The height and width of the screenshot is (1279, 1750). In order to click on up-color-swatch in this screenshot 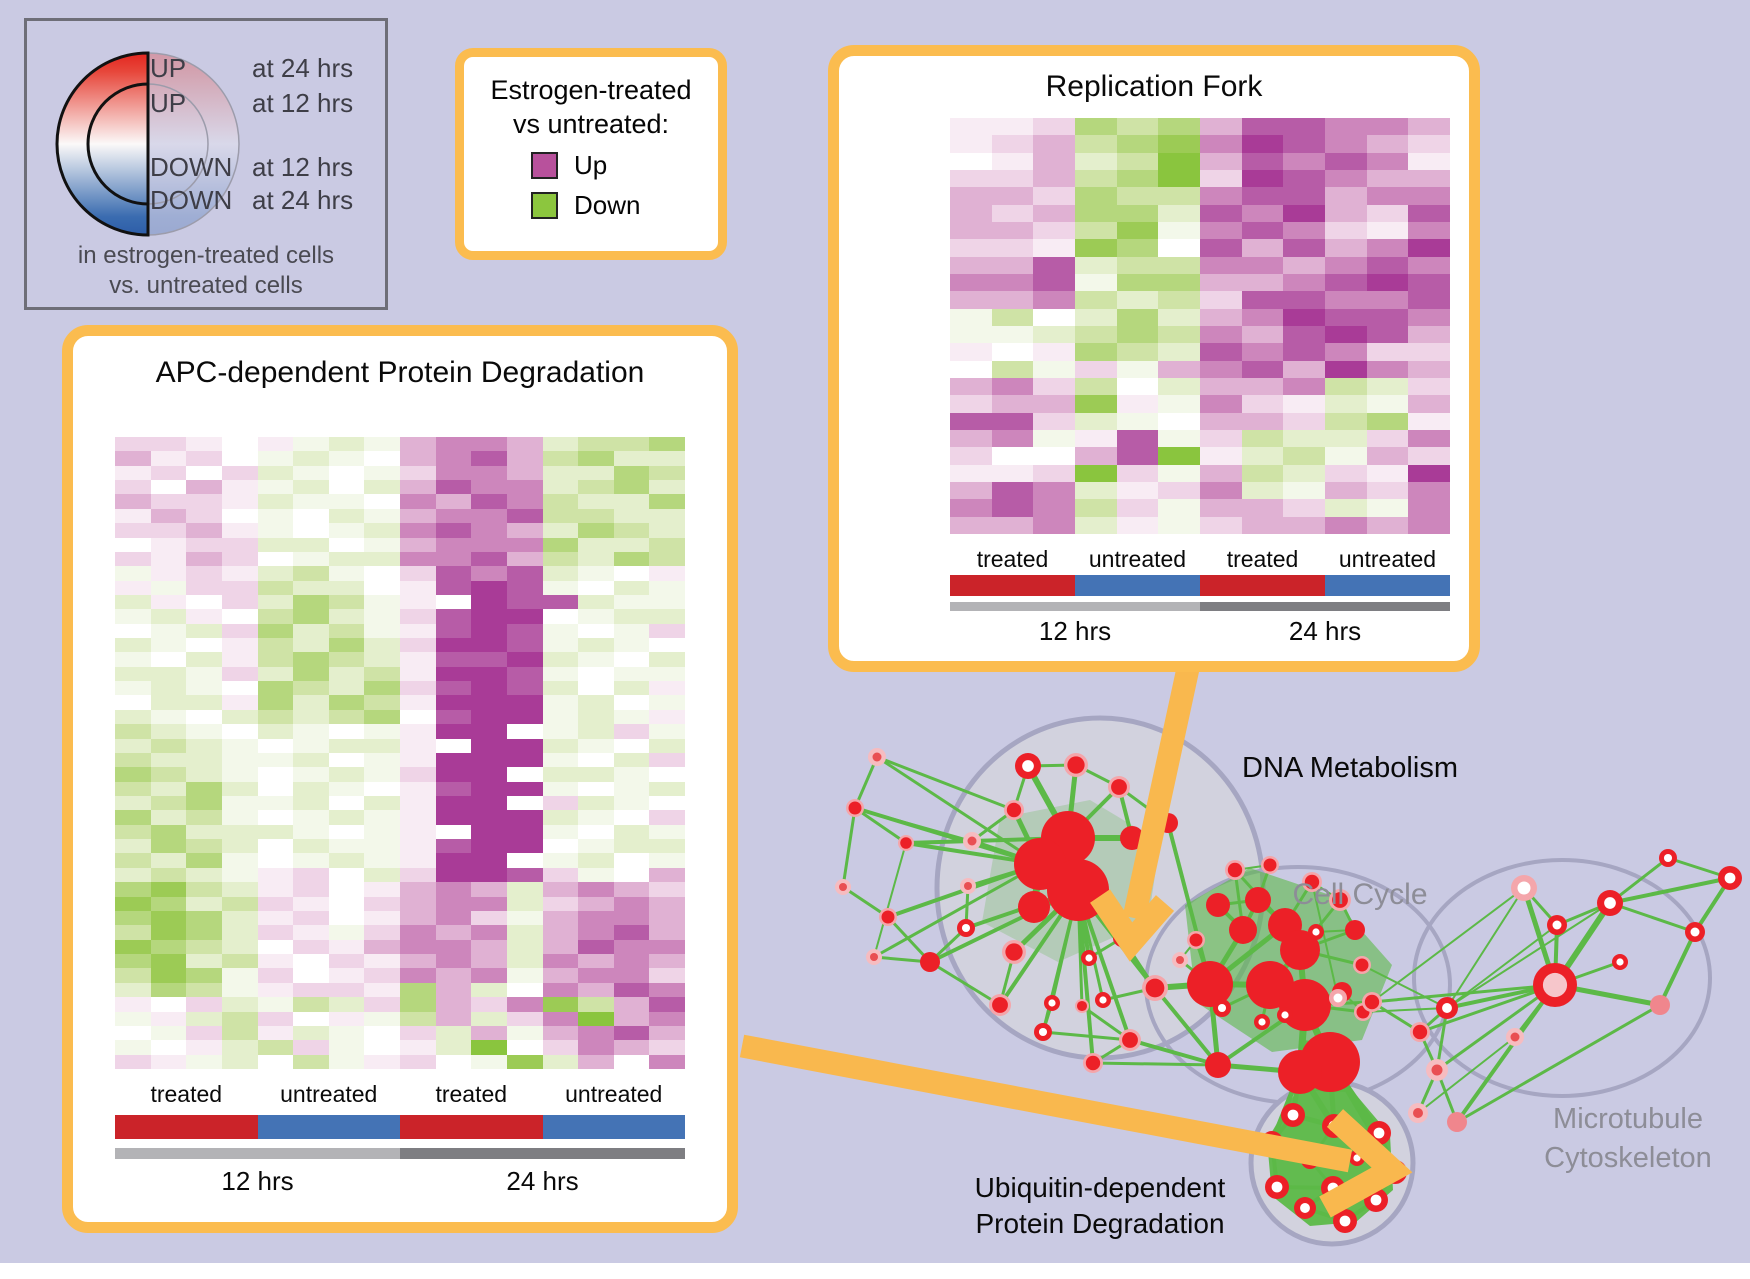, I will do `click(544, 165)`.